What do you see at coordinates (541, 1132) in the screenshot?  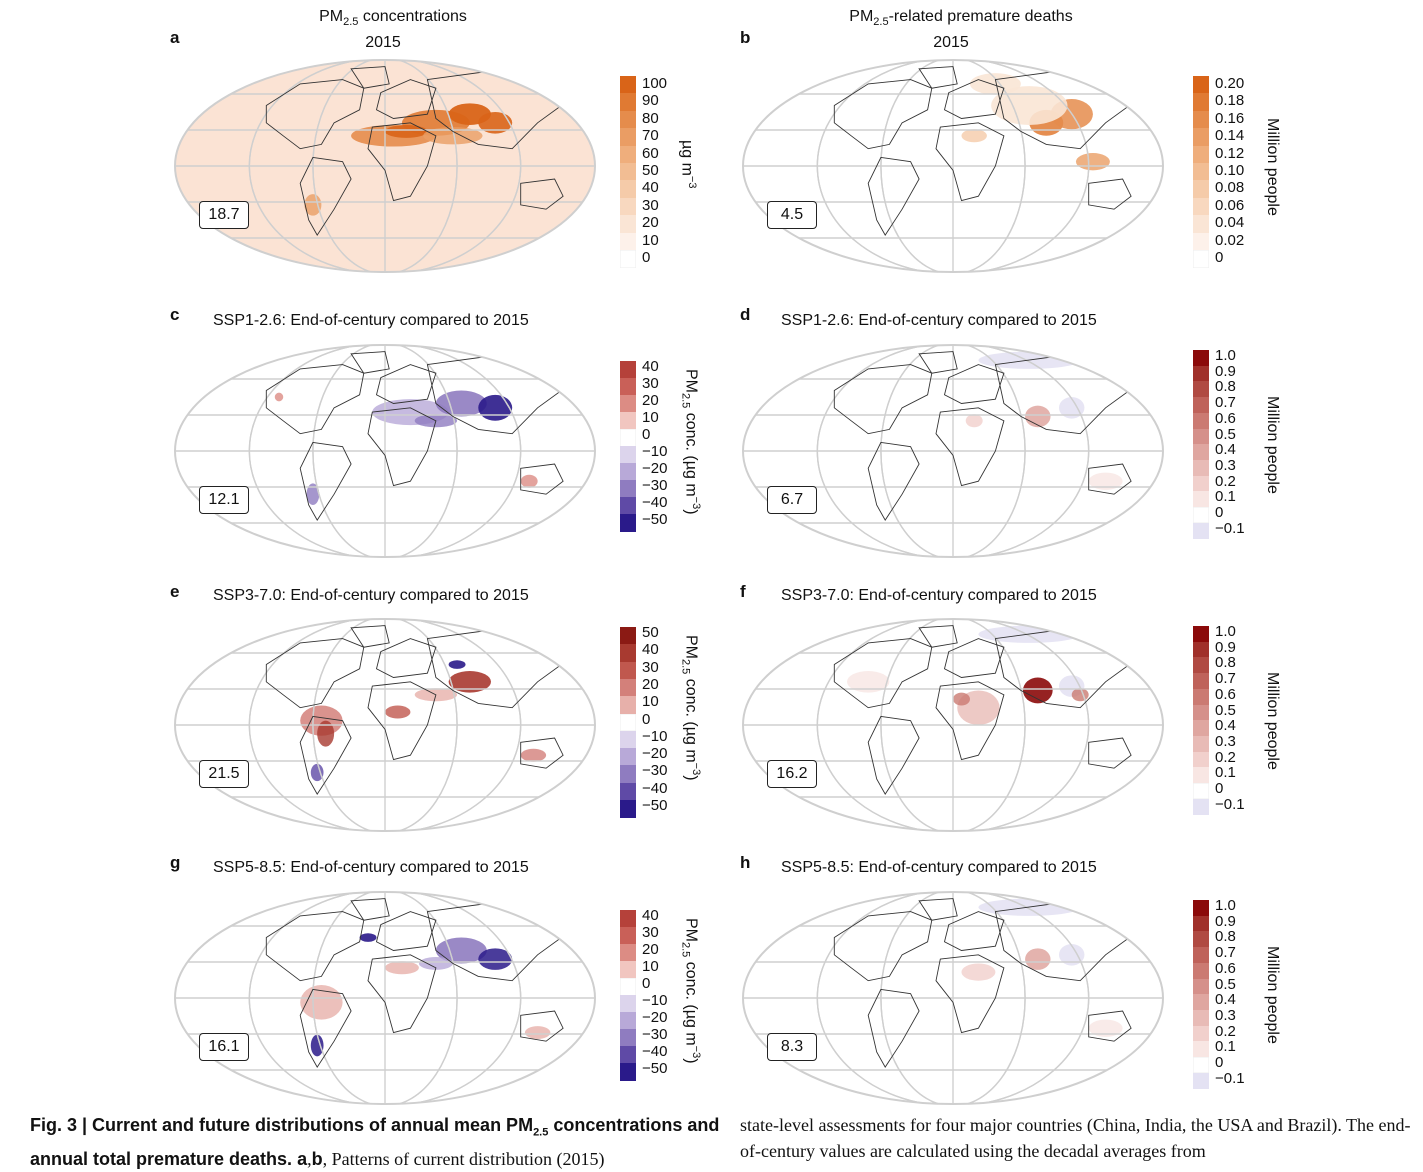 I see `caption-bold-sub: 2.5` at bounding box center [541, 1132].